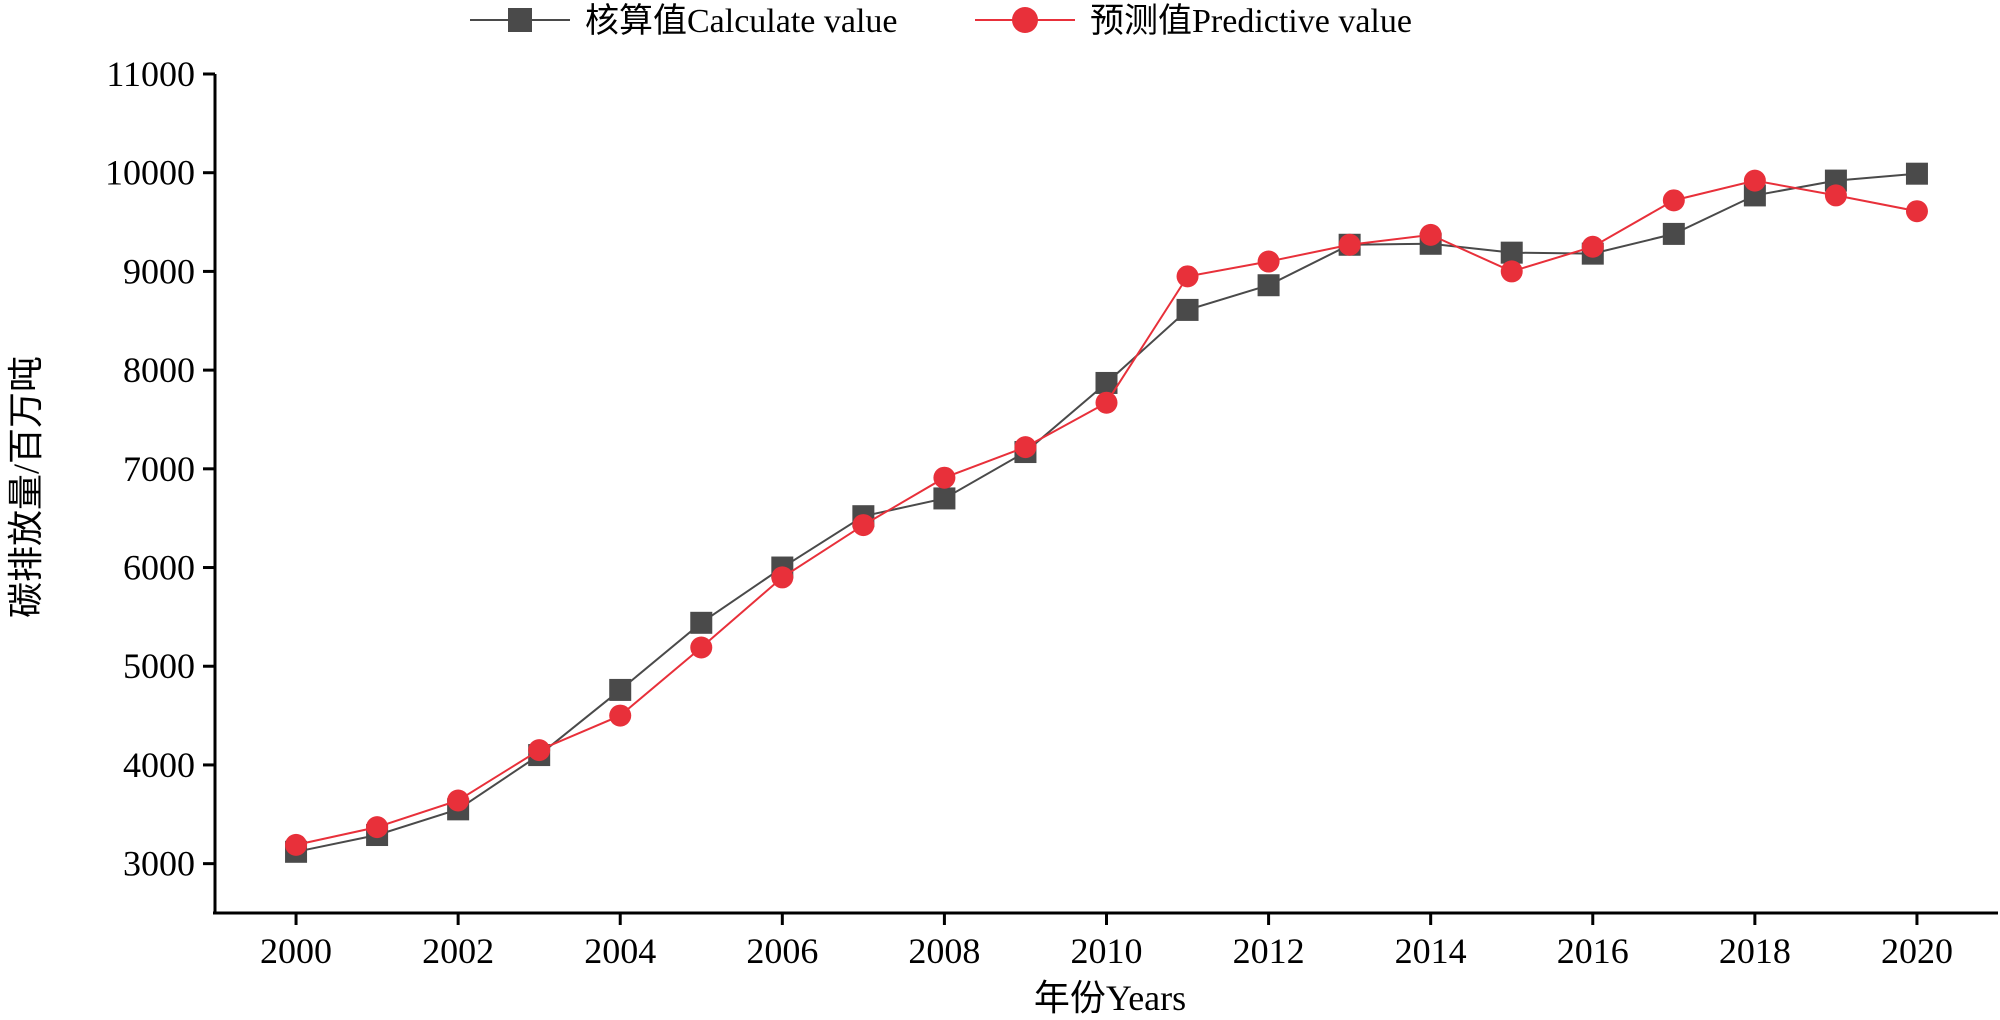  What do you see at coordinates (1431, 951) in the screenshot?
I see `x-tick-label: 2014` at bounding box center [1431, 951].